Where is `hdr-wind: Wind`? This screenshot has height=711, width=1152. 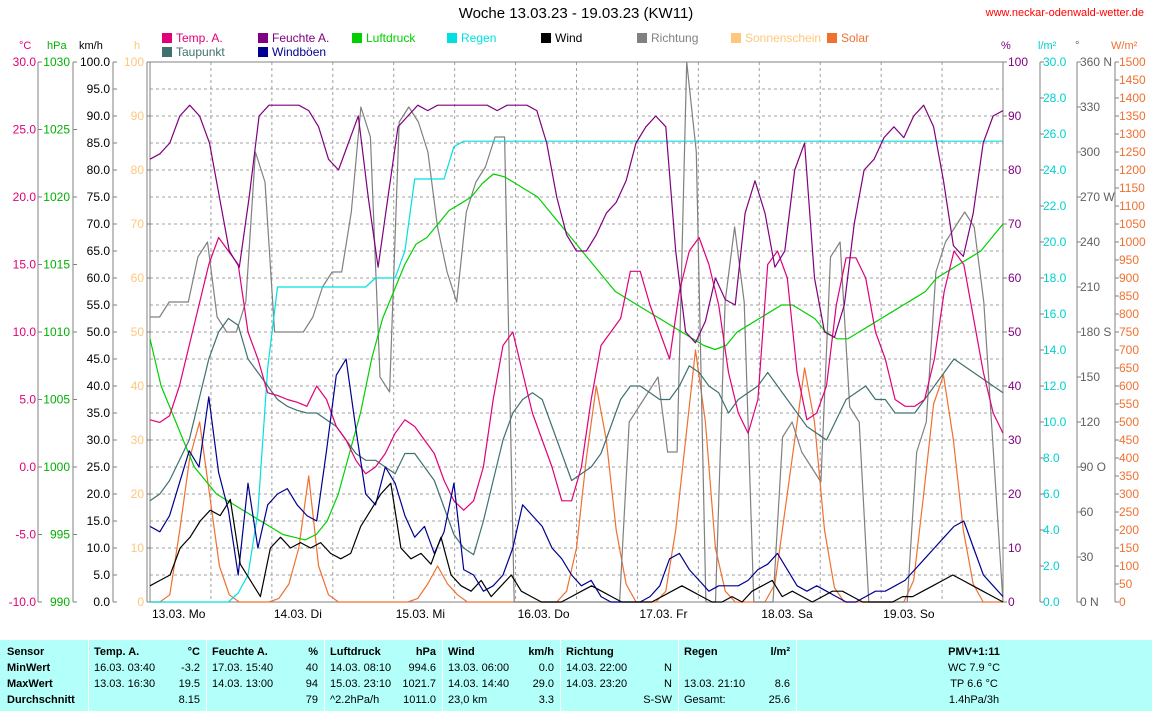 hdr-wind: Wind is located at coordinates (461, 652).